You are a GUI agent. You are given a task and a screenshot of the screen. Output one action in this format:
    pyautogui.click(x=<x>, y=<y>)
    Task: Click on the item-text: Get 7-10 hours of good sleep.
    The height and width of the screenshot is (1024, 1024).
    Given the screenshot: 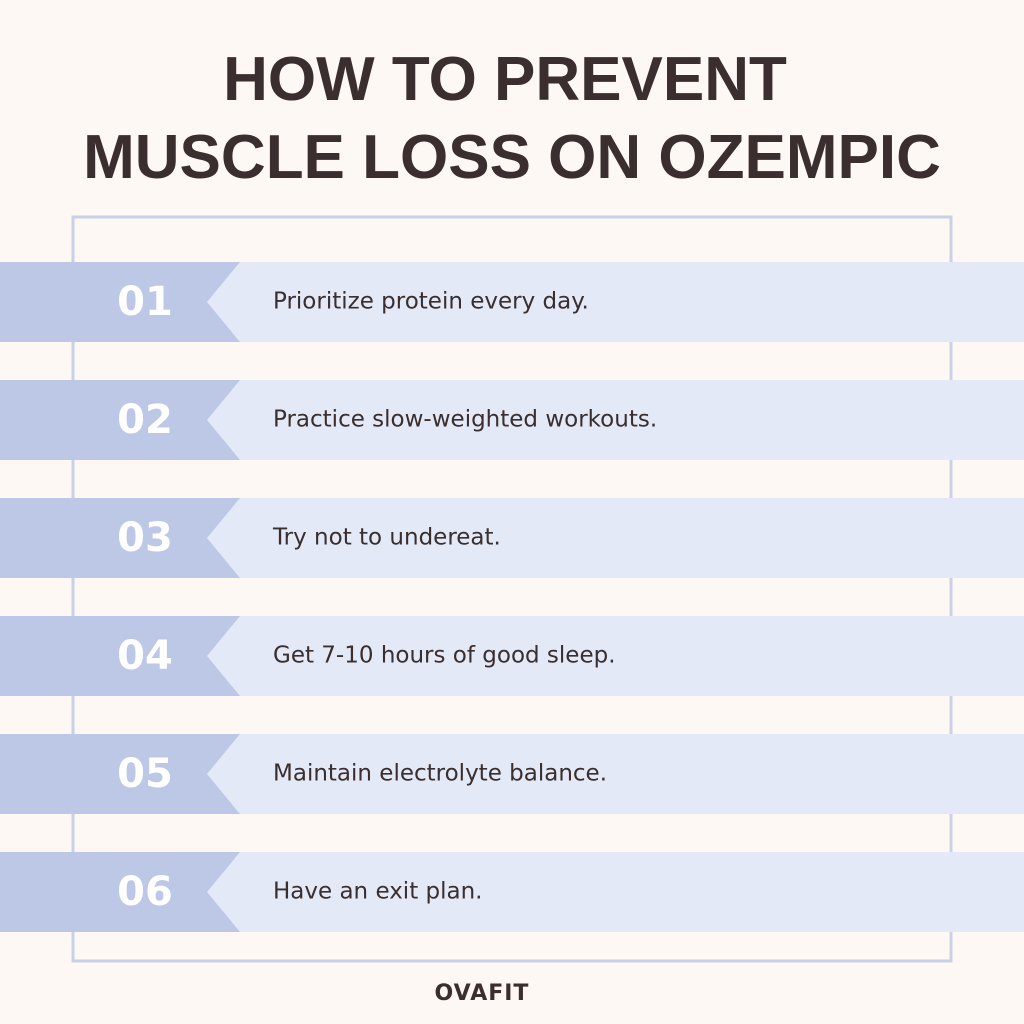 What is the action you would take?
    pyautogui.click(x=444, y=656)
    